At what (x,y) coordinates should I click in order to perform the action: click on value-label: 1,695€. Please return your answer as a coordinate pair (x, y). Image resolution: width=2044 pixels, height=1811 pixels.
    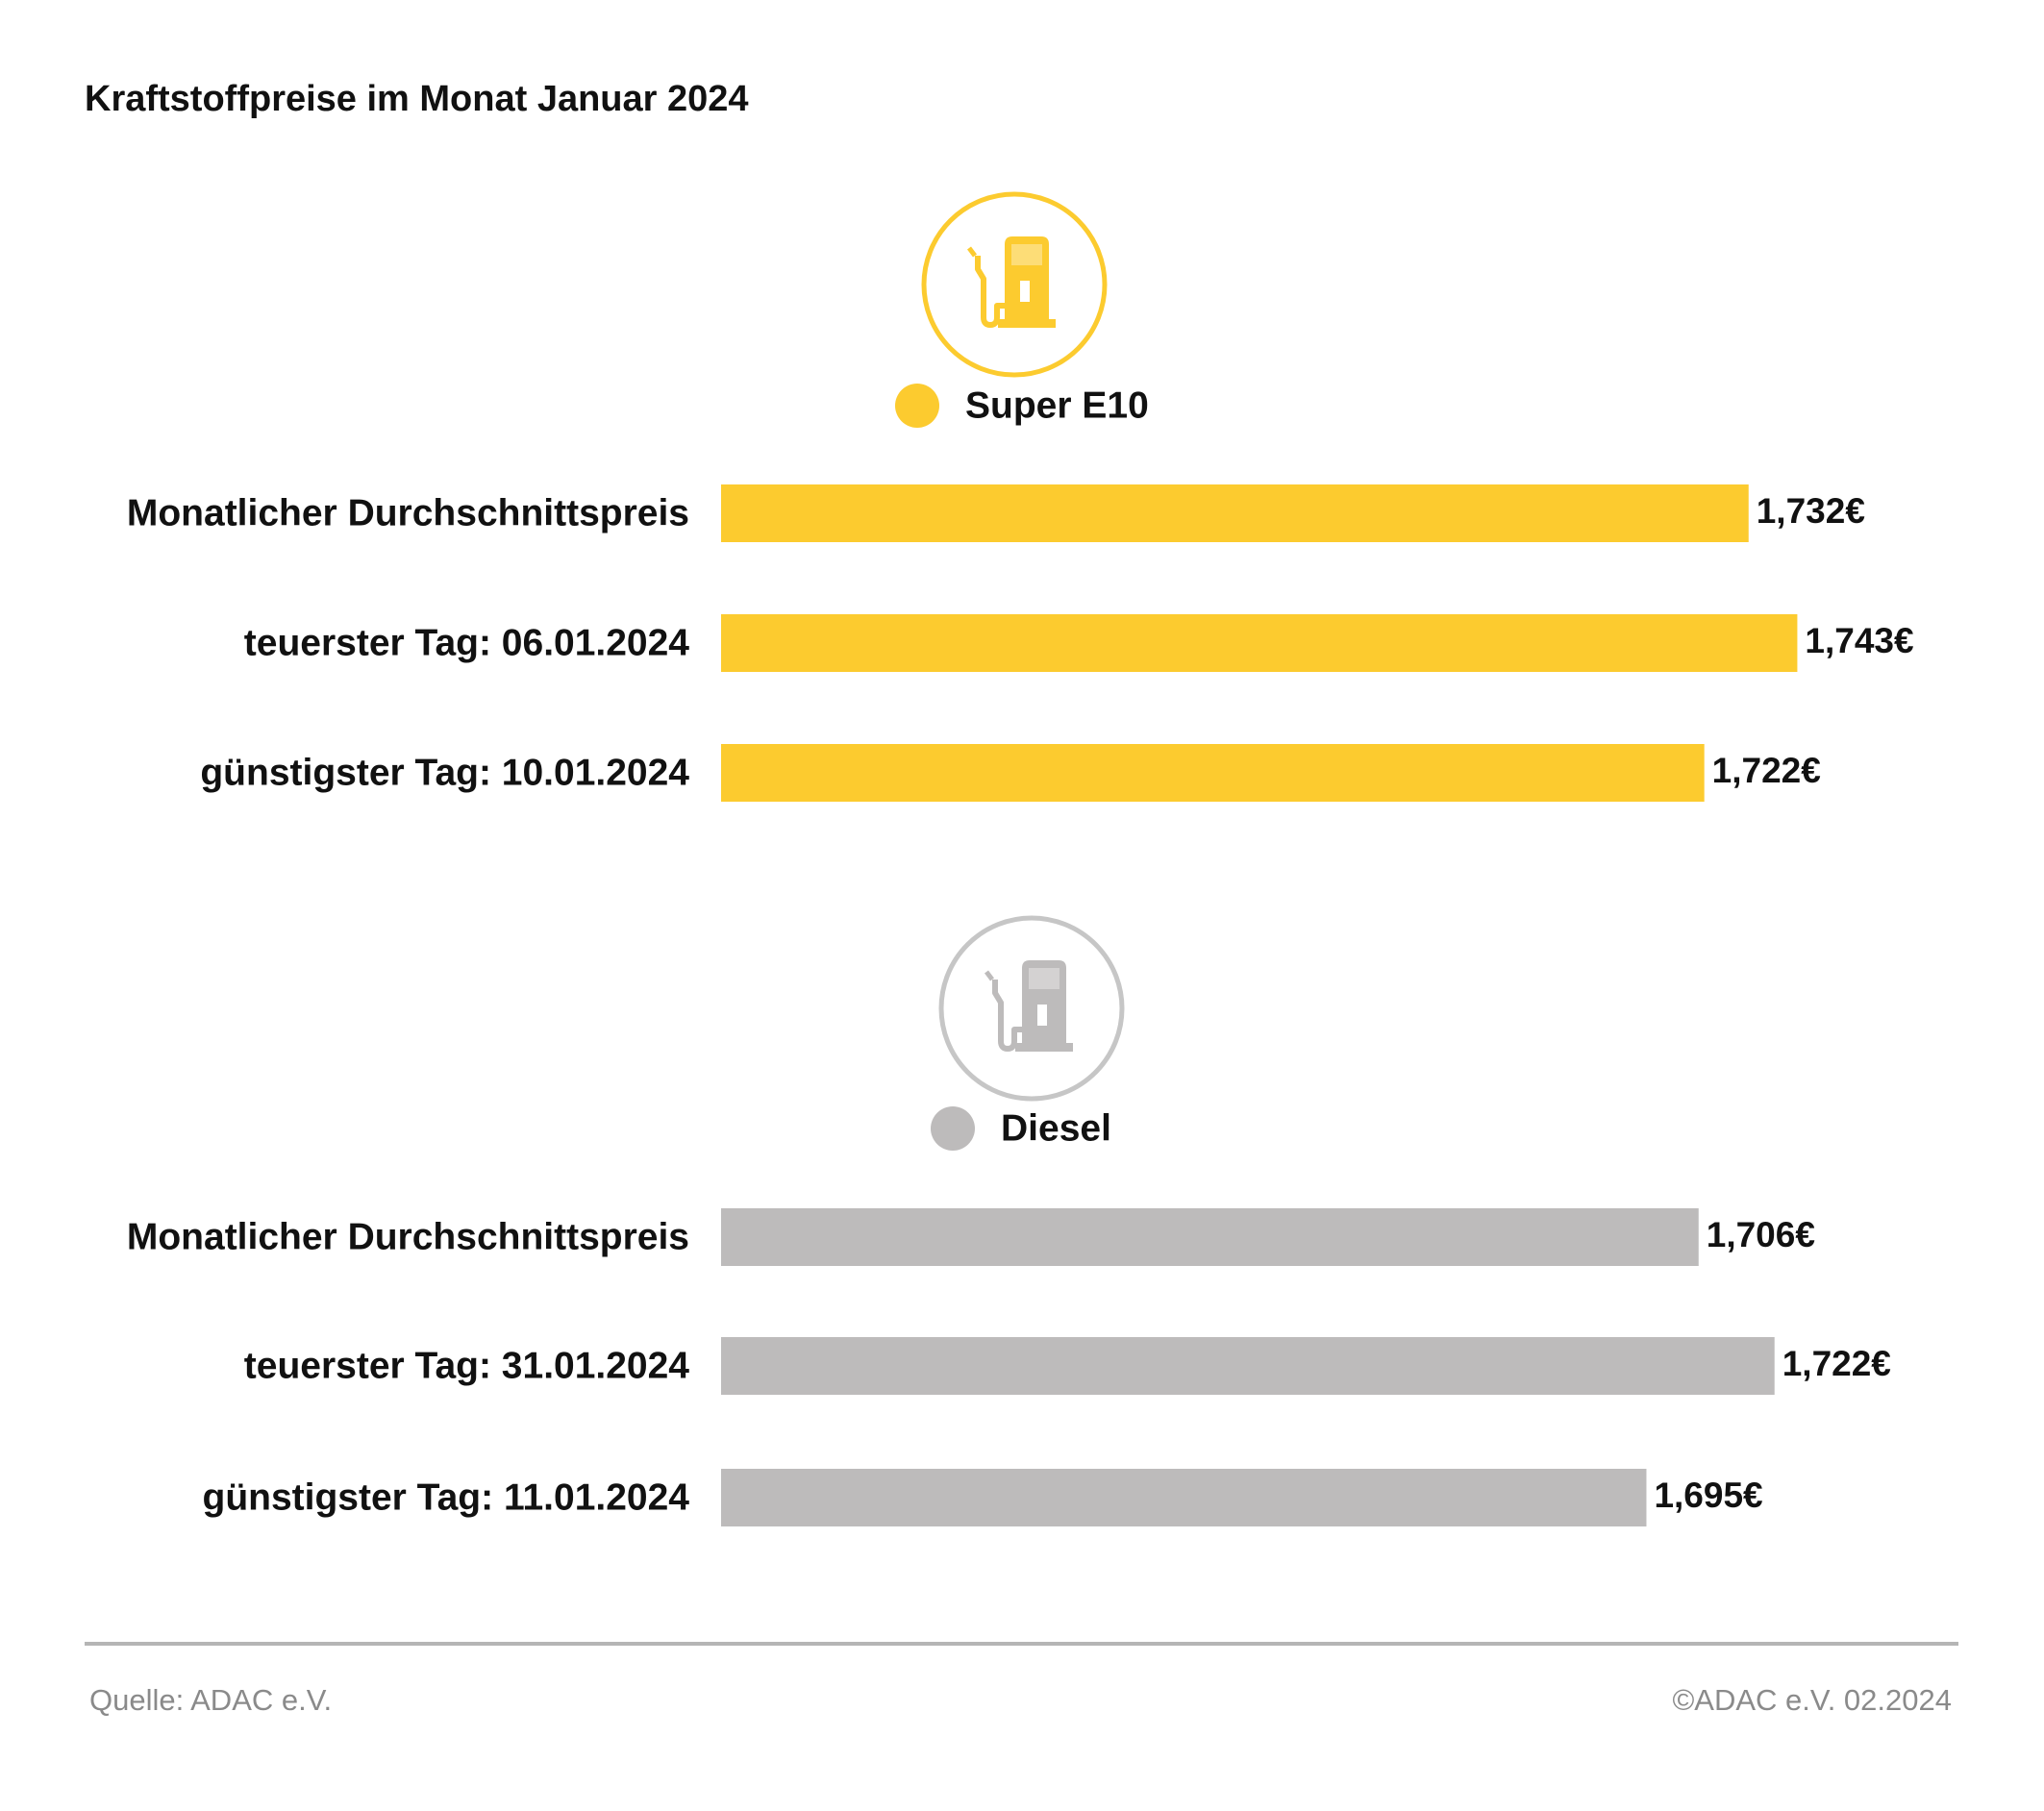
    Looking at the image, I should click on (1708, 1495).